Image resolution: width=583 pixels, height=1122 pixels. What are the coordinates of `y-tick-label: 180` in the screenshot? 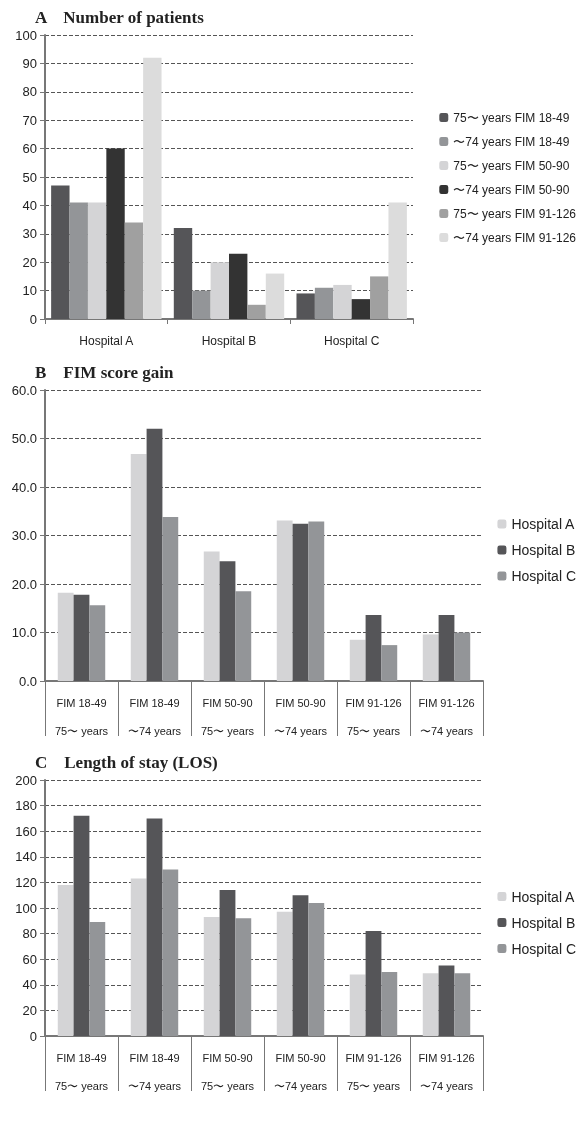 It's located at (26, 806).